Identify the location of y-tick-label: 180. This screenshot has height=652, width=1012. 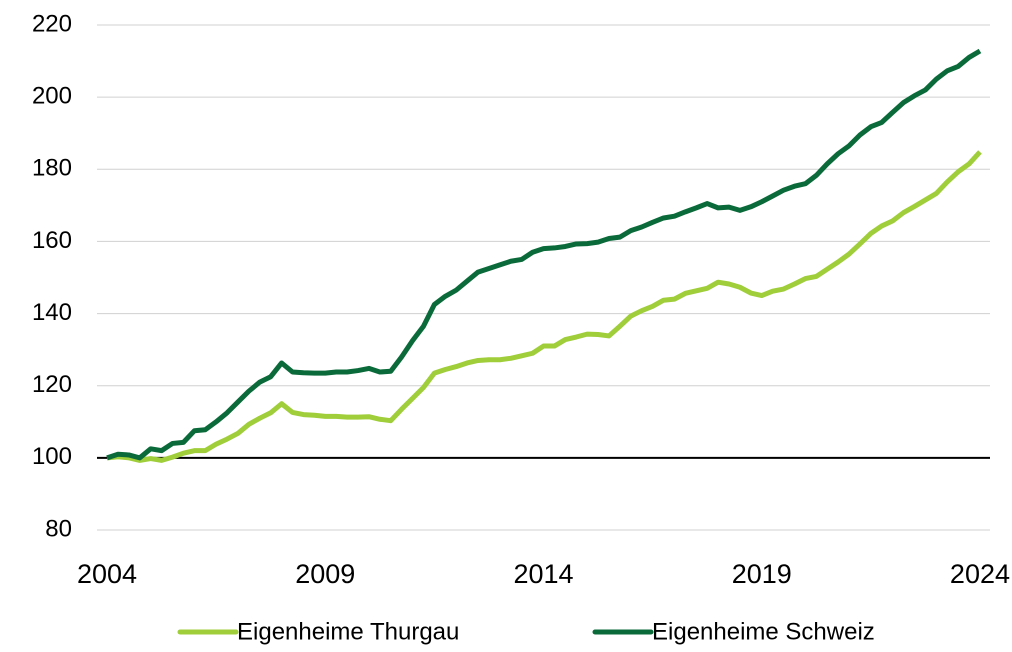
(52, 168).